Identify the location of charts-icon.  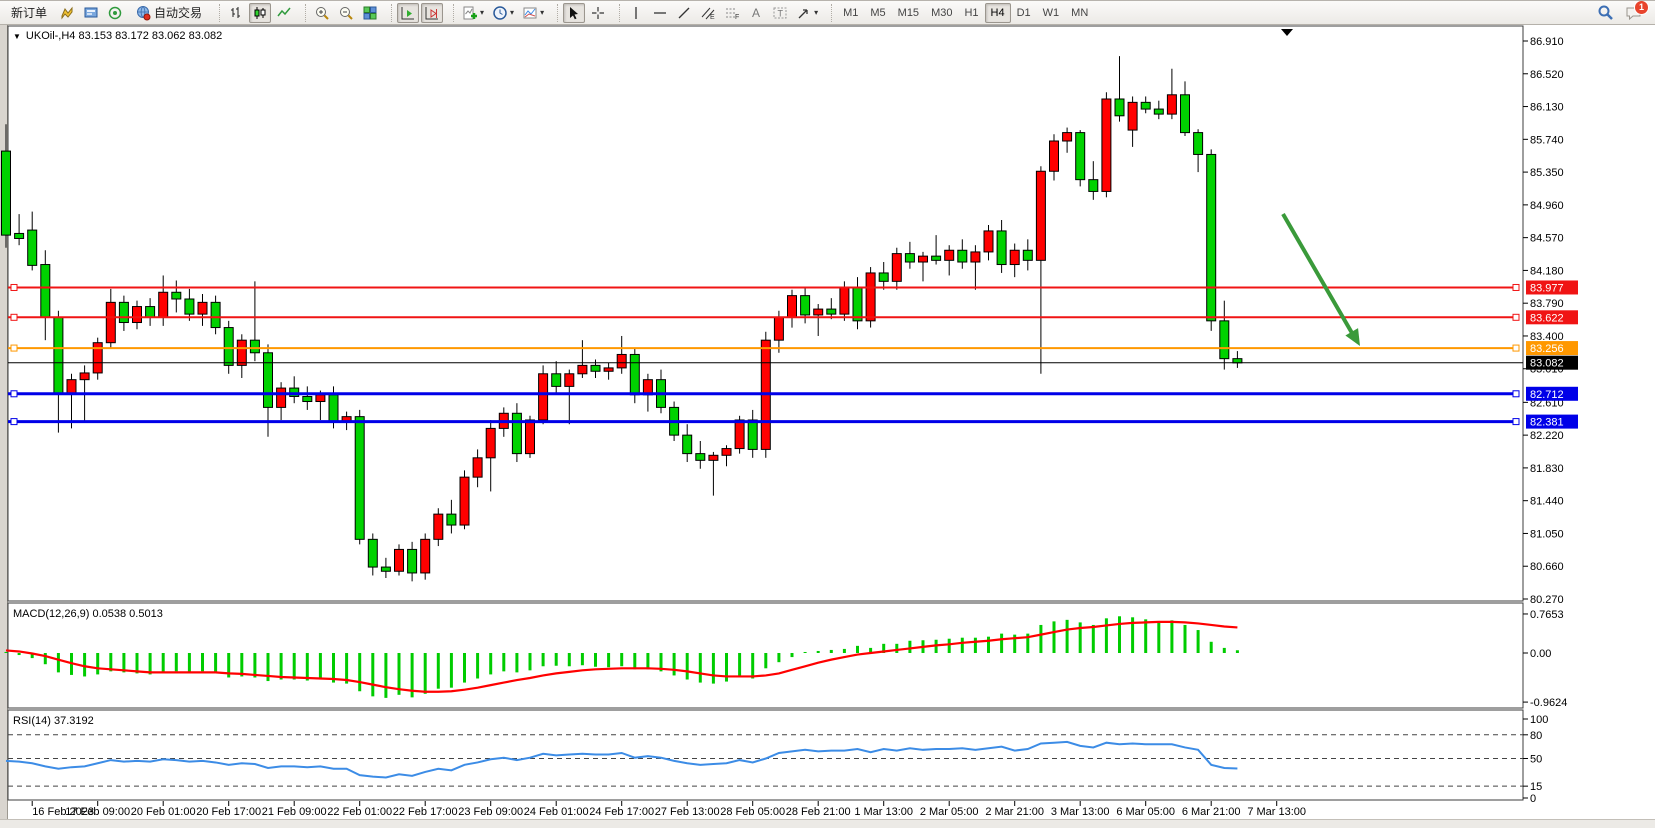
(67, 13).